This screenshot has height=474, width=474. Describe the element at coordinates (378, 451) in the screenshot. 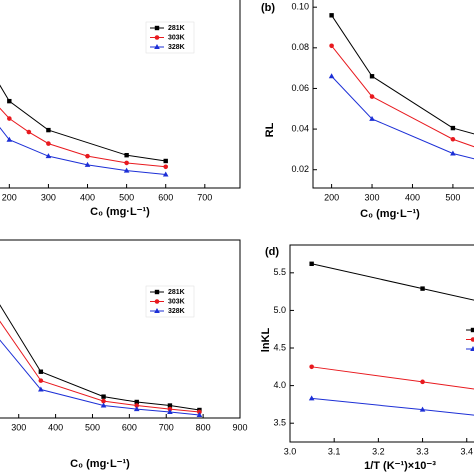

I see `x-tick-label: 3.2` at that location.